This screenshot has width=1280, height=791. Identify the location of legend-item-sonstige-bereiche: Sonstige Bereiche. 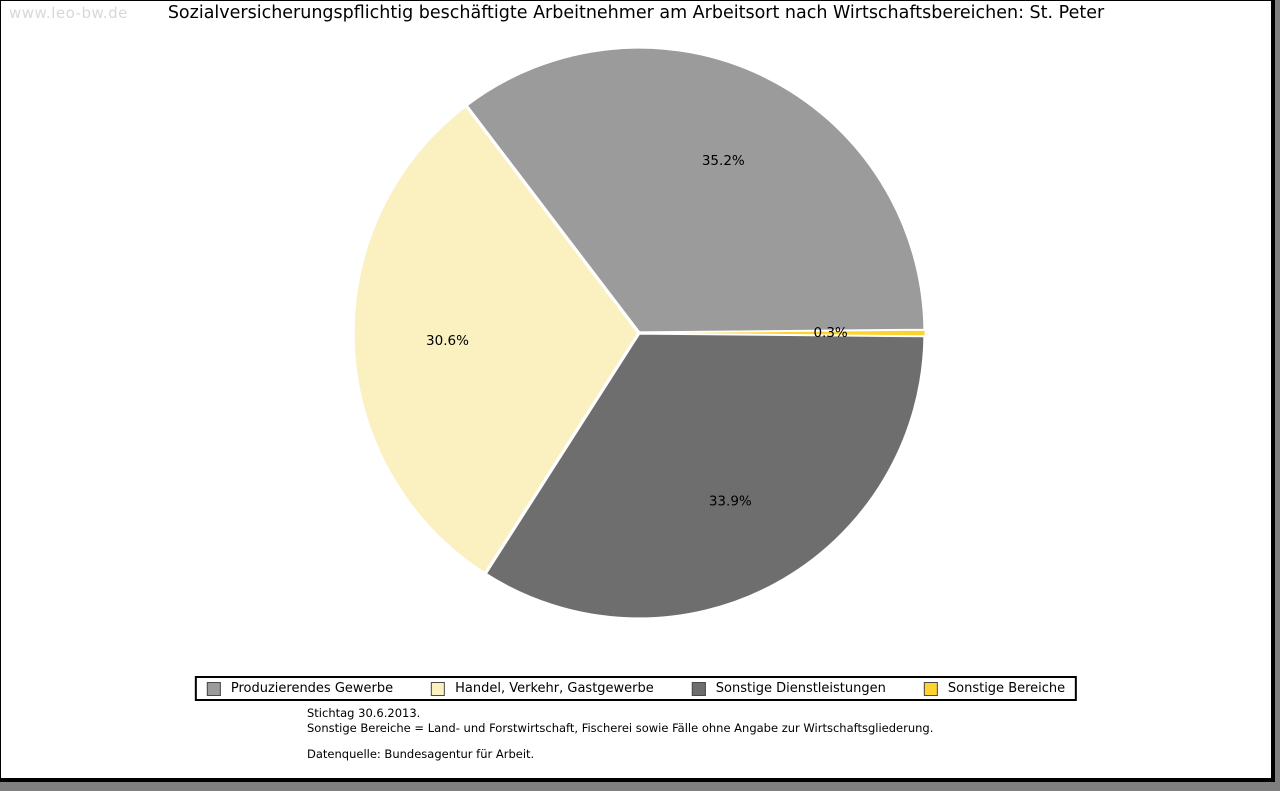
(994, 688).